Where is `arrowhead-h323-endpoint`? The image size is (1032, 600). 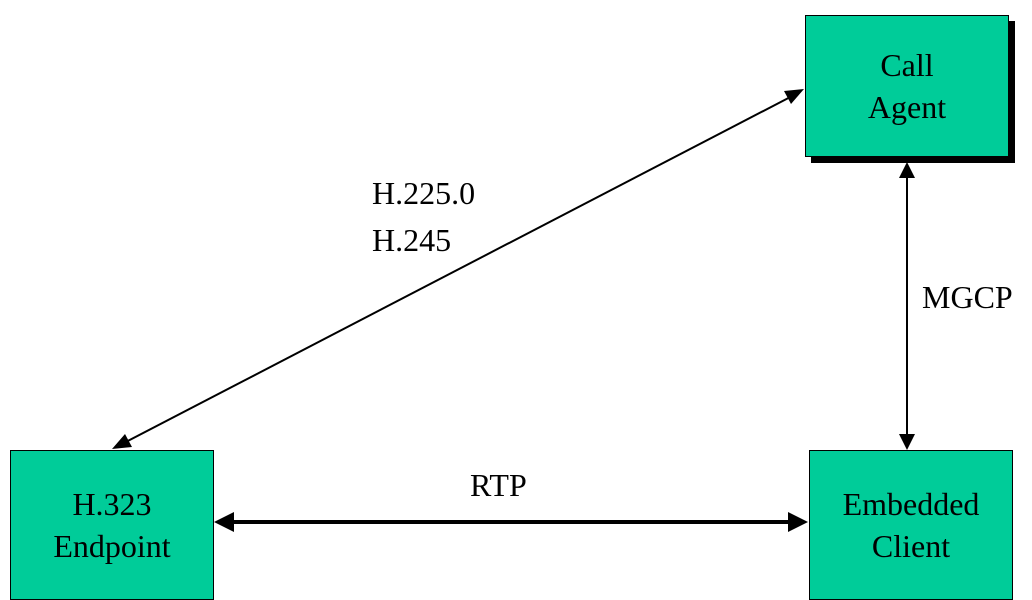
arrowhead-h323-endpoint is located at coordinates (122, 441).